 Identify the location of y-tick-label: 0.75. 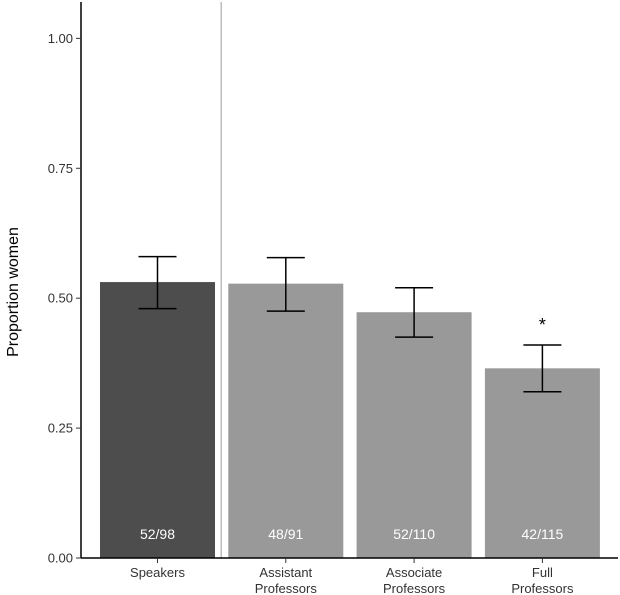
(60, 168).